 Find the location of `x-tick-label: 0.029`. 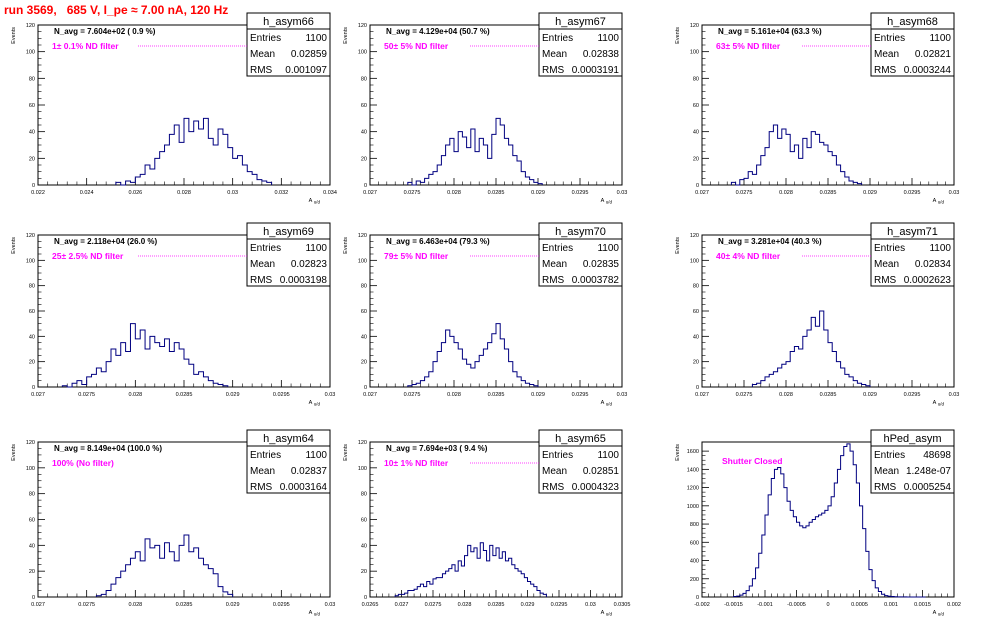

x-tick-label: 0.029 is located at coordinates (538, 193).